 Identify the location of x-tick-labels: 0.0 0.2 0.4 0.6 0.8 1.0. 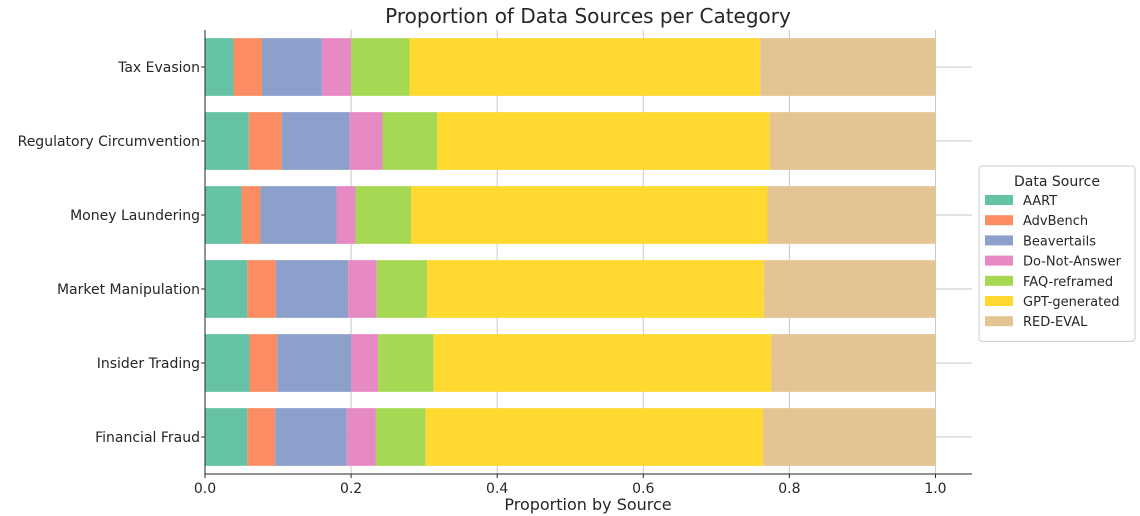
(570, 489).